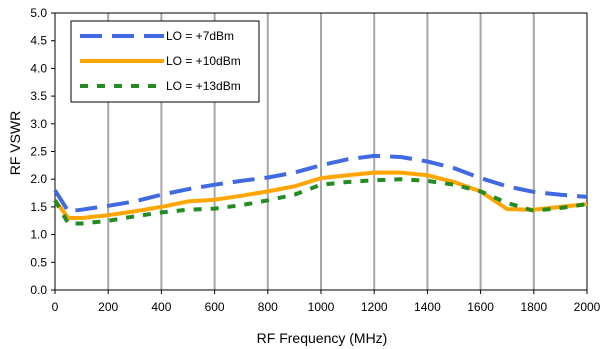 Image resolution: width=600 pixels, height=349 pixels. Describe the element at coordinates (38, 152) in the screenshot. I see `y-tick-label: 2.5` at that location.